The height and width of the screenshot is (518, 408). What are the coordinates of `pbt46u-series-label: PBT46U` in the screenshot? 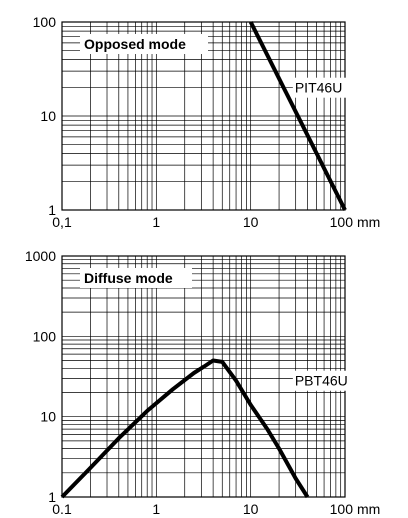 It's located at (321, 381).